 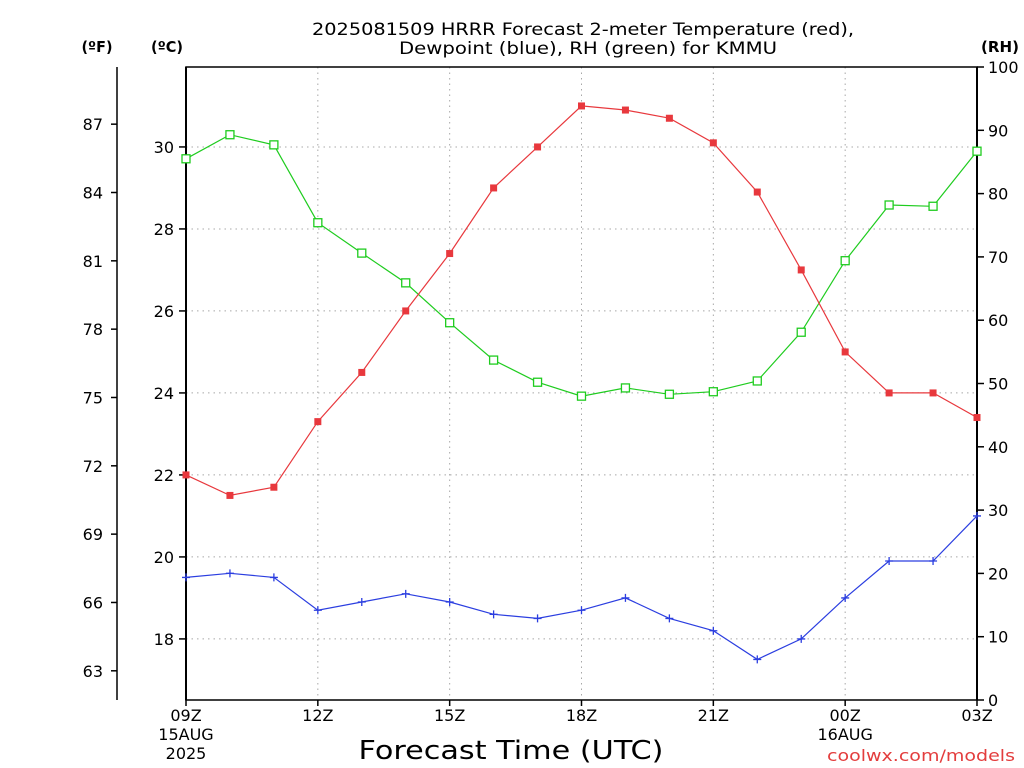 What do you see at coordinates (93, 261) in the screenshot?
I see `fahrenheit-tick-label: 81` at bounding box center [93, 261].